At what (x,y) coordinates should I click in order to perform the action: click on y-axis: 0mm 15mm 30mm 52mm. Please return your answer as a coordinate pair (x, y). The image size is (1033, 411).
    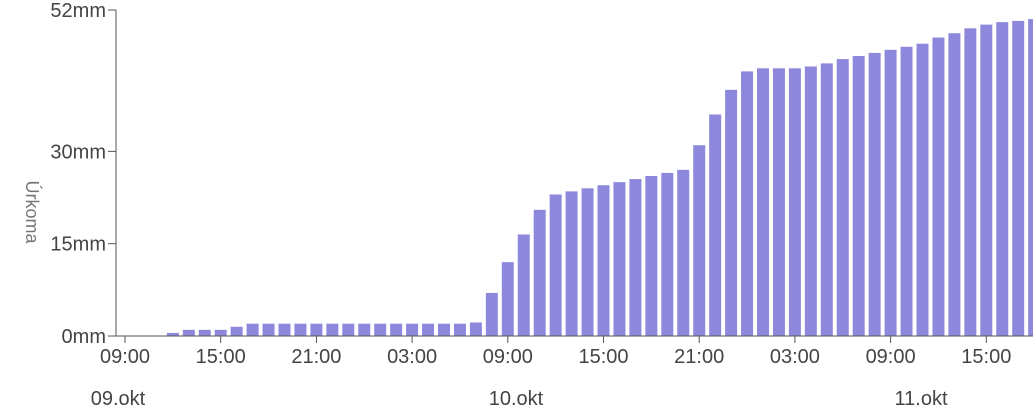
    Looking at the image, I should click on (83, 174).